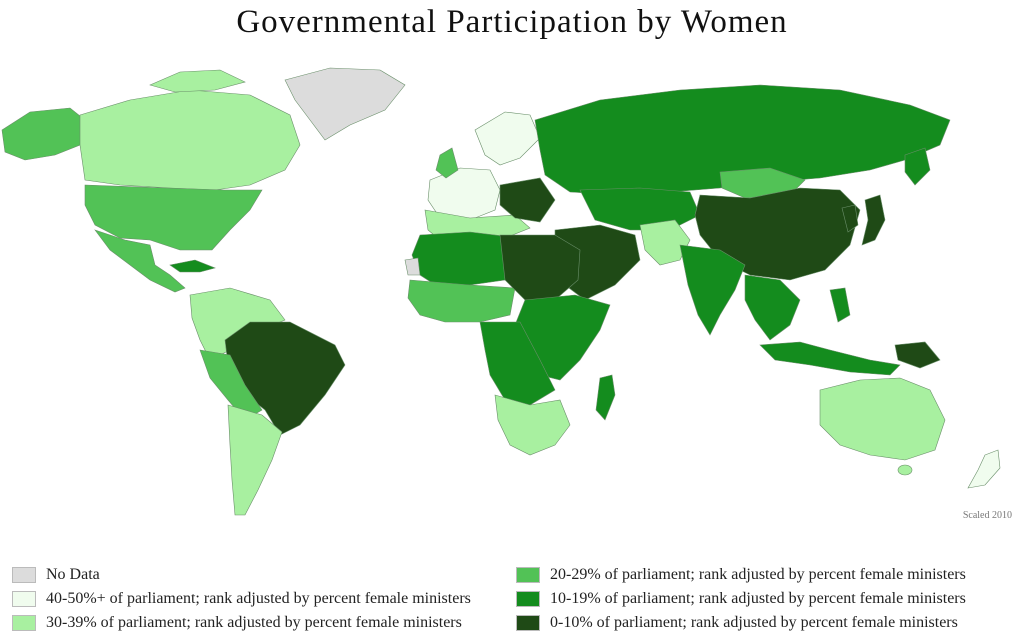 The image size is (1024, 632). I want to click on region-balkans, so click(527, 200).